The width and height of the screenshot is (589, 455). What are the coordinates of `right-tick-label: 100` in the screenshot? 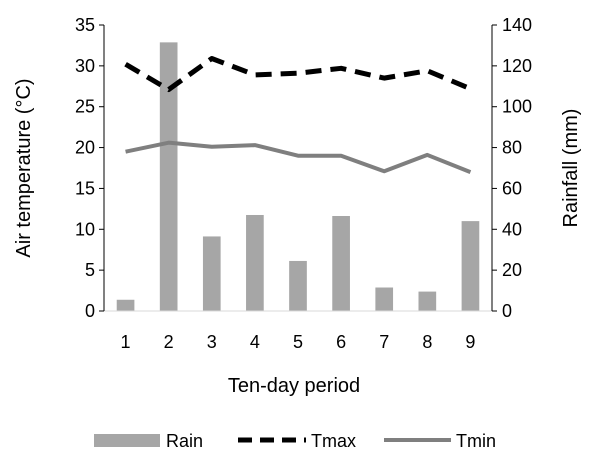 It's located at (517, 107).